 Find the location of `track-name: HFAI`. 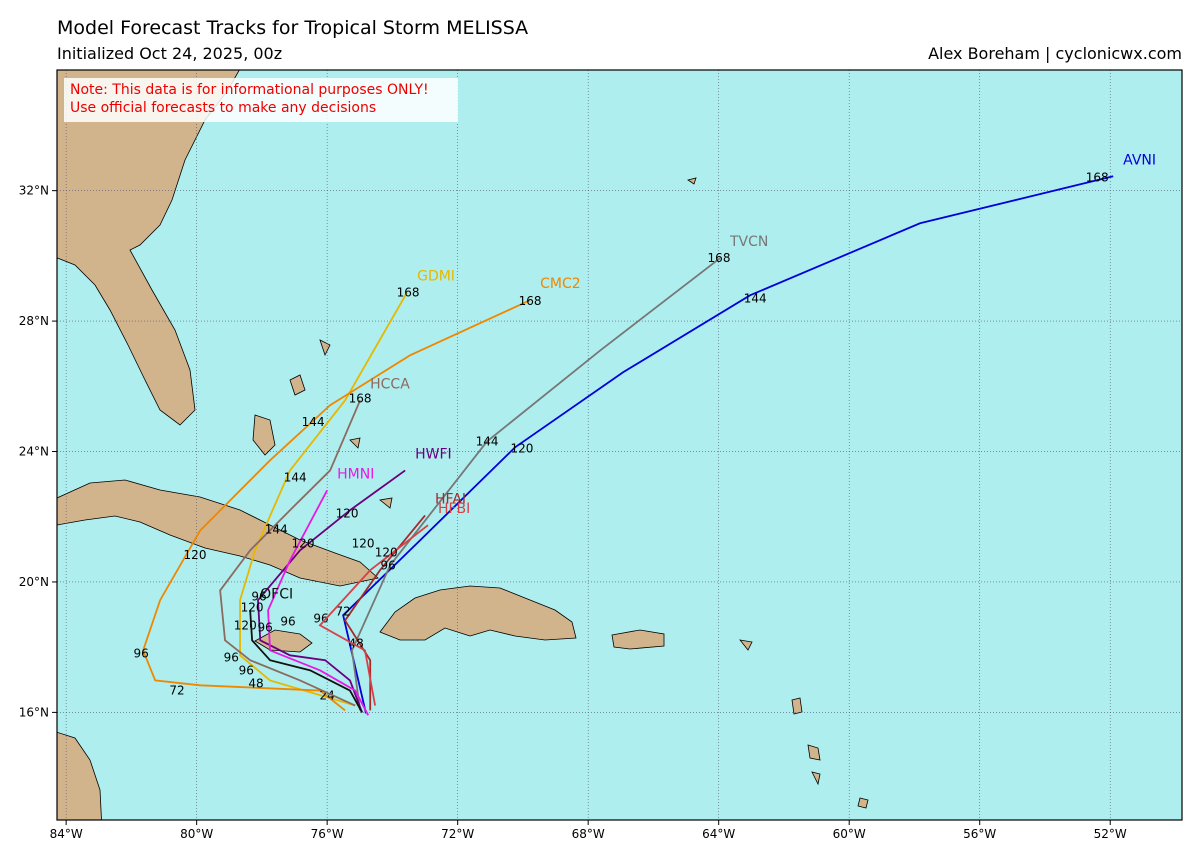

track-name: HFAI is located at coordinates (450, 499).